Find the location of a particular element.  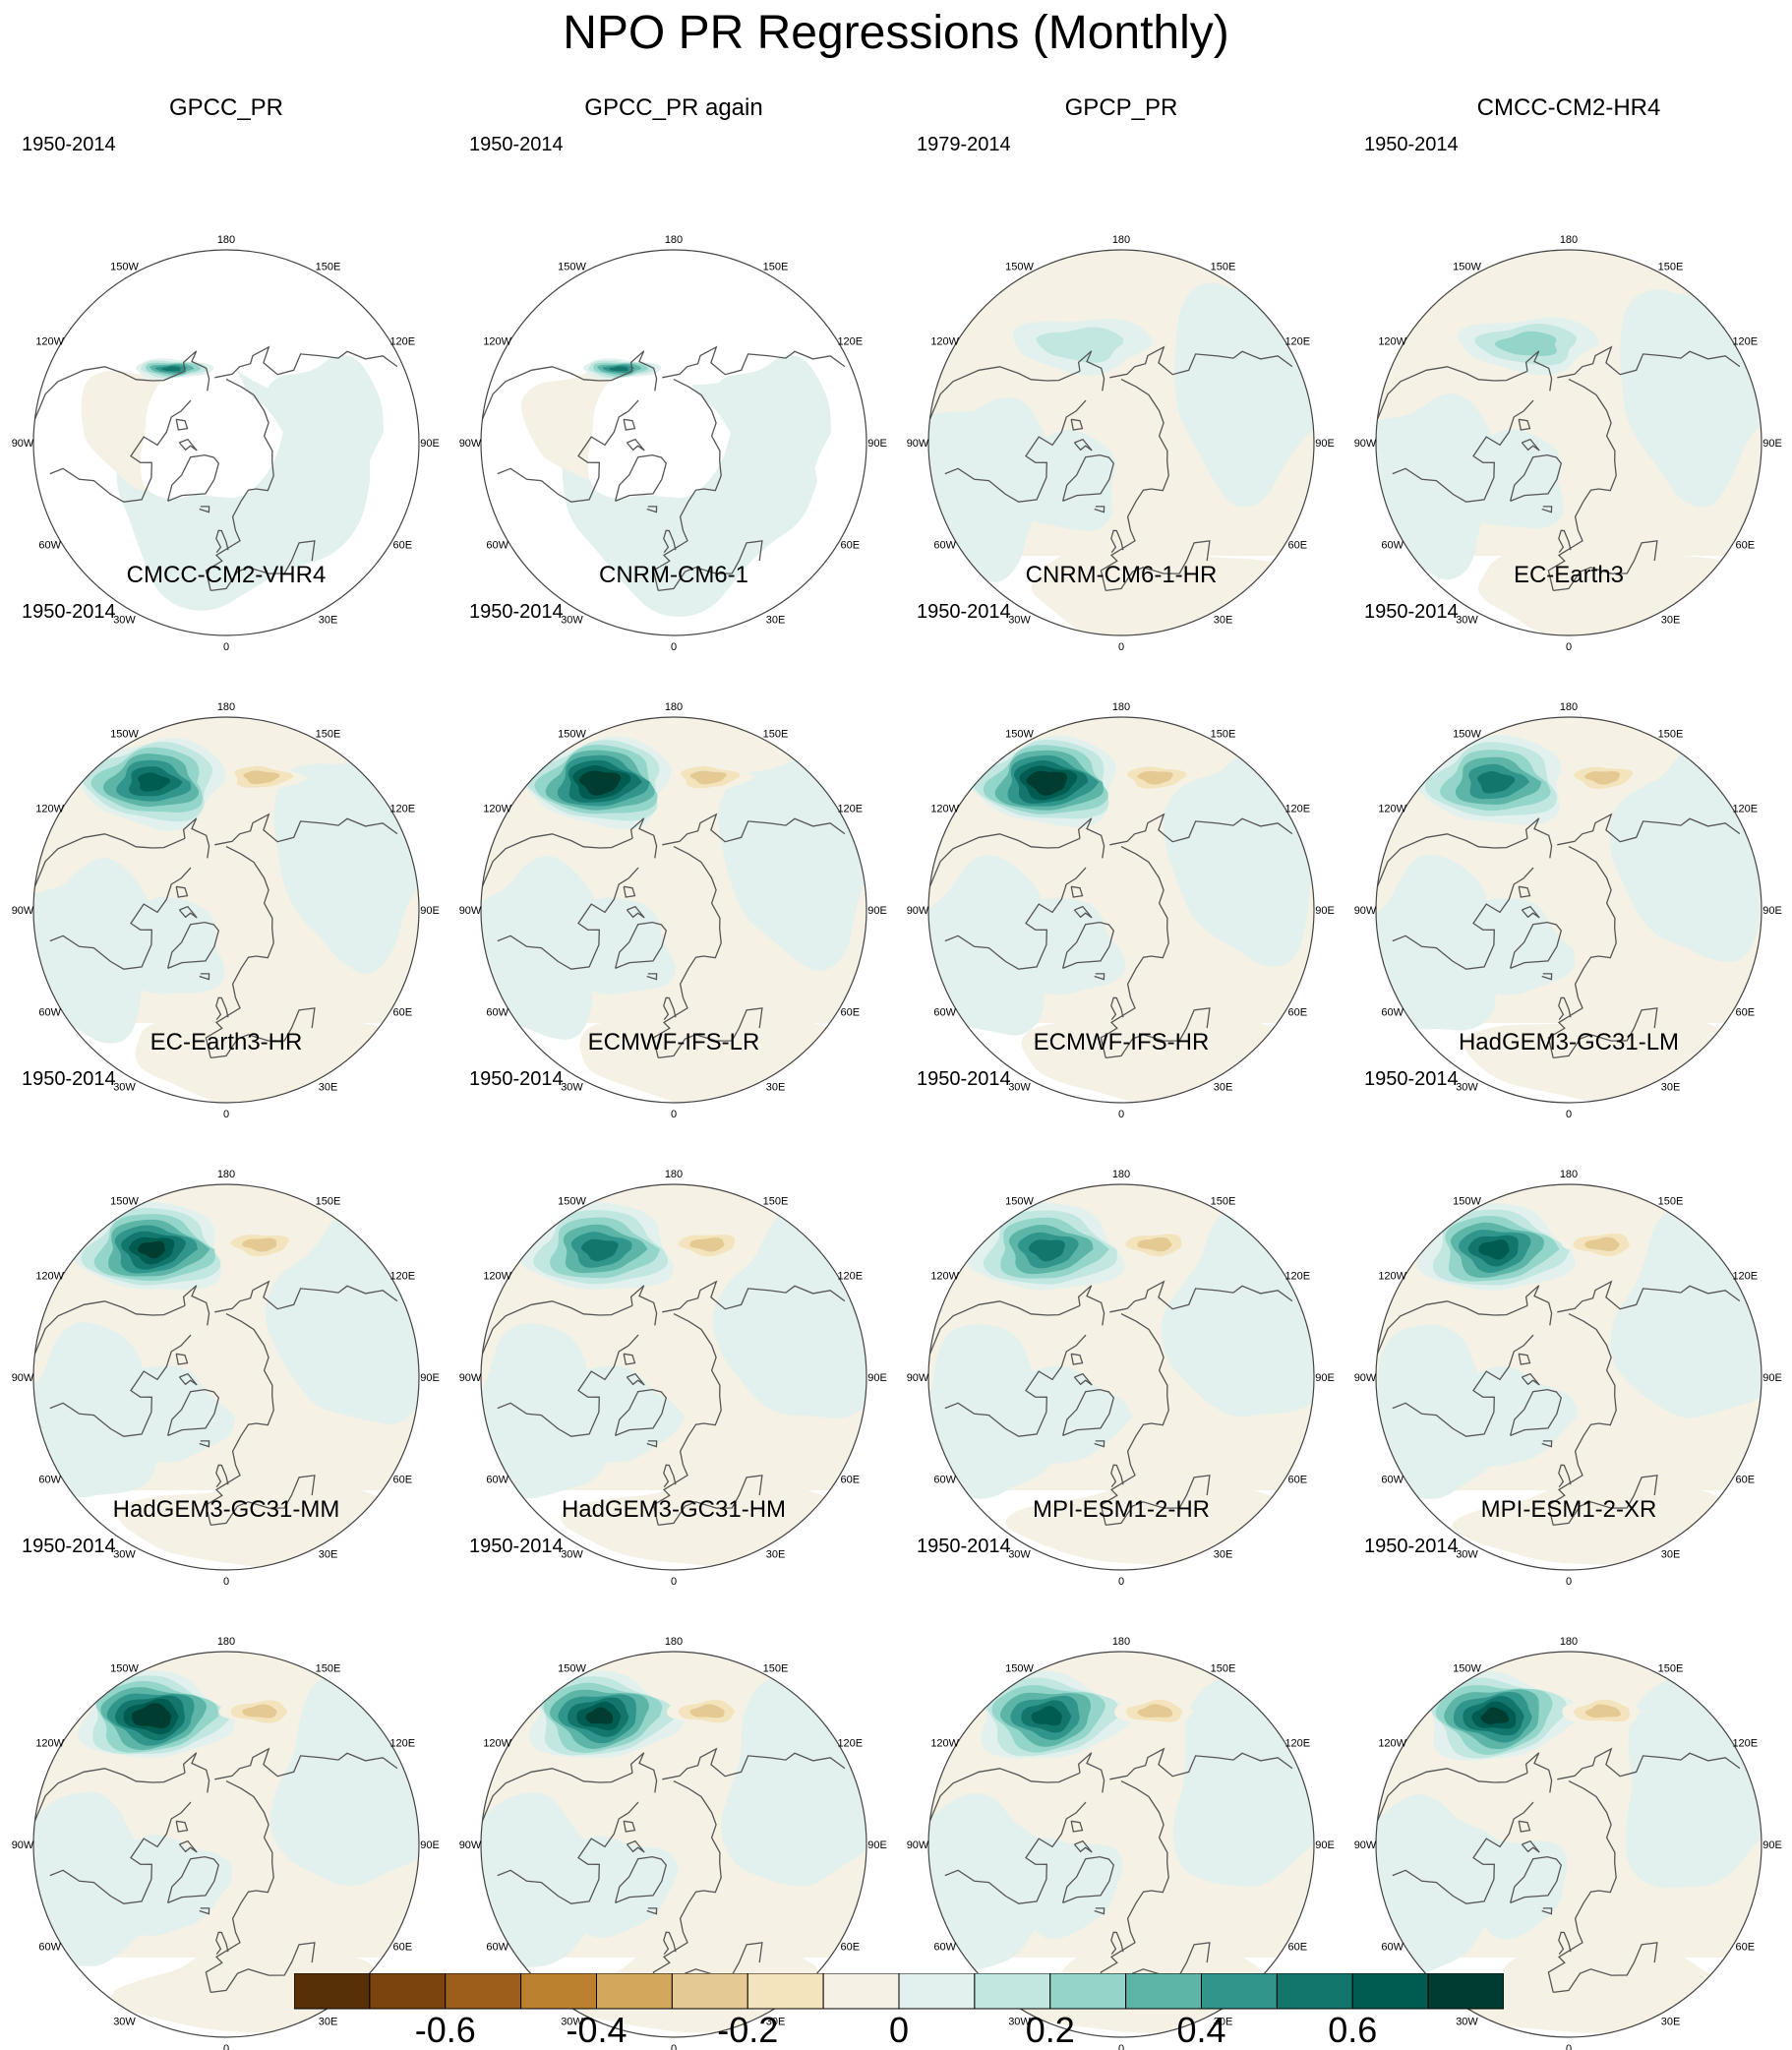

panel-title: CNRM-CM6-1-HR is located at coordinates (1121, 575).